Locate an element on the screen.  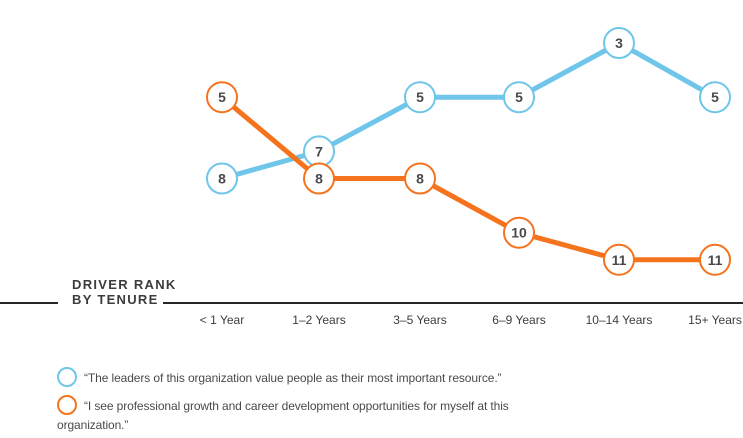
data-point-series0-2: 5 is located at coordinates (420, 97).